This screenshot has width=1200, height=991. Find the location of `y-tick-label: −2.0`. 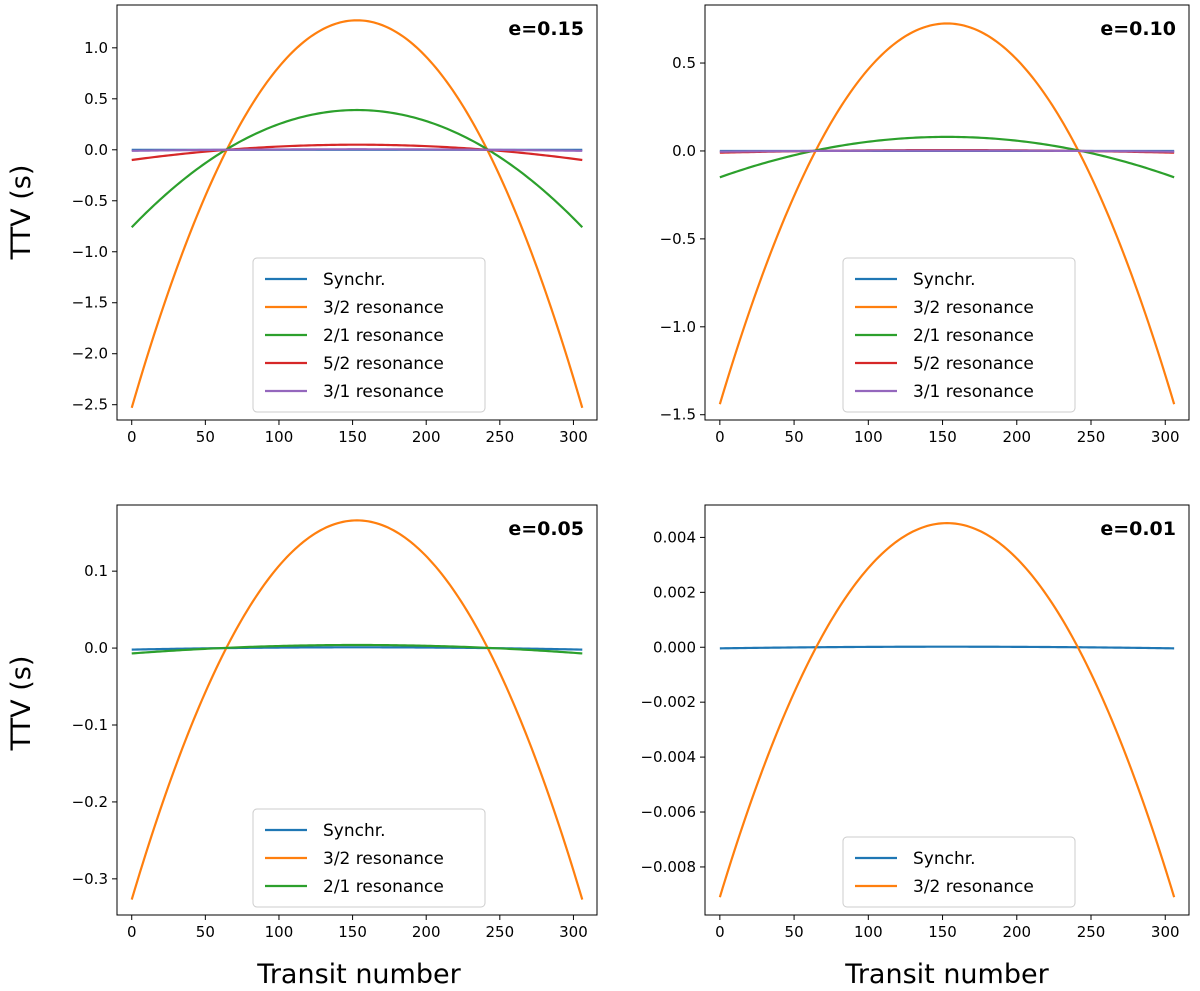

y-tick-label: −2.0 is located at coordinates (90, 354).